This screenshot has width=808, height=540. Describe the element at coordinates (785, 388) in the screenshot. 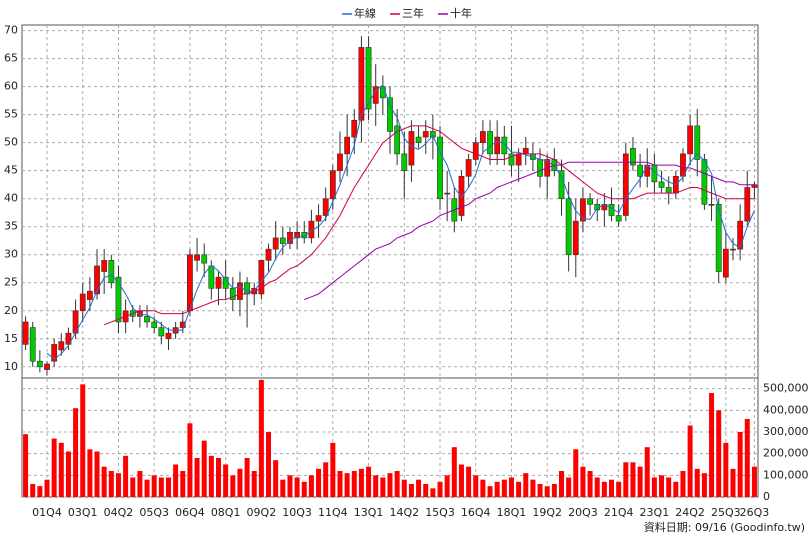

I see `y2-tick-label: 500,000` at that location.